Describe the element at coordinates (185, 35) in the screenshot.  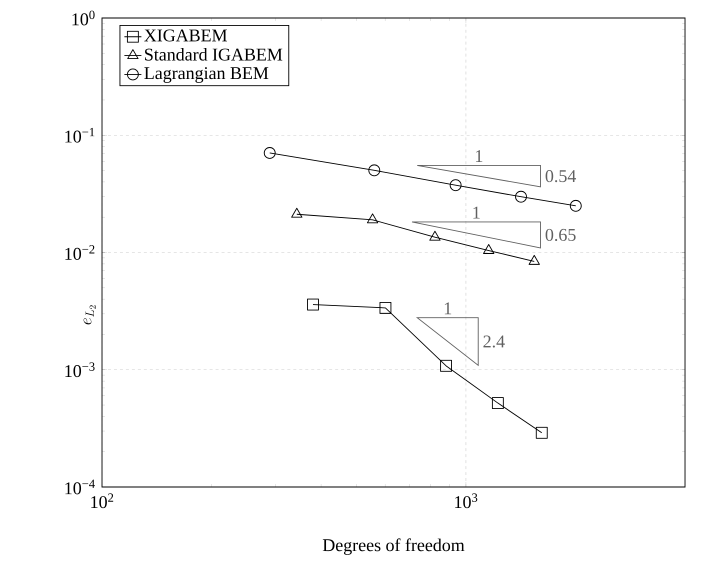
I see `legend-label: XIGABEM` at that location.